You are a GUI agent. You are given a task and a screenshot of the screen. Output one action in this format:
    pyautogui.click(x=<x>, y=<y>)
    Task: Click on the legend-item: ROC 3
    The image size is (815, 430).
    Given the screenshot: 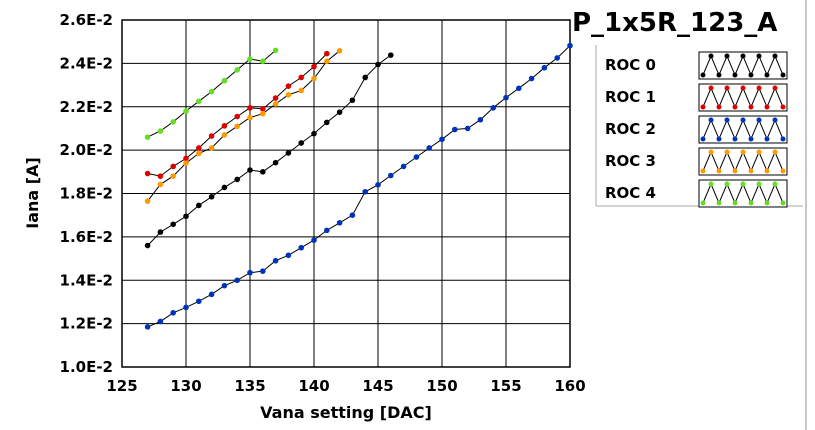 What is the action you would take?
    pyautogui.click(x=696, y=161)
    